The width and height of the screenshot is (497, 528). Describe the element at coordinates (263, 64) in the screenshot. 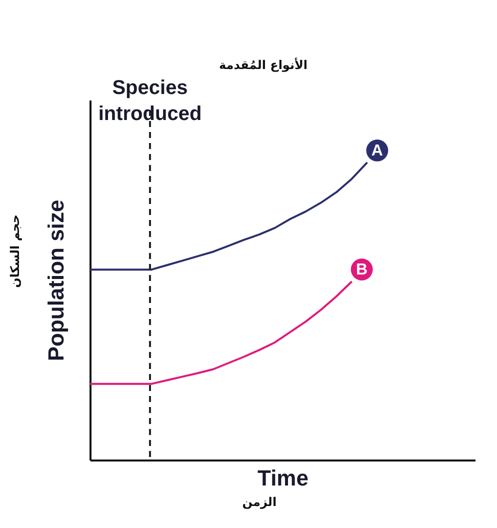

I see `text: الأنواع المُقدمة` at that location.